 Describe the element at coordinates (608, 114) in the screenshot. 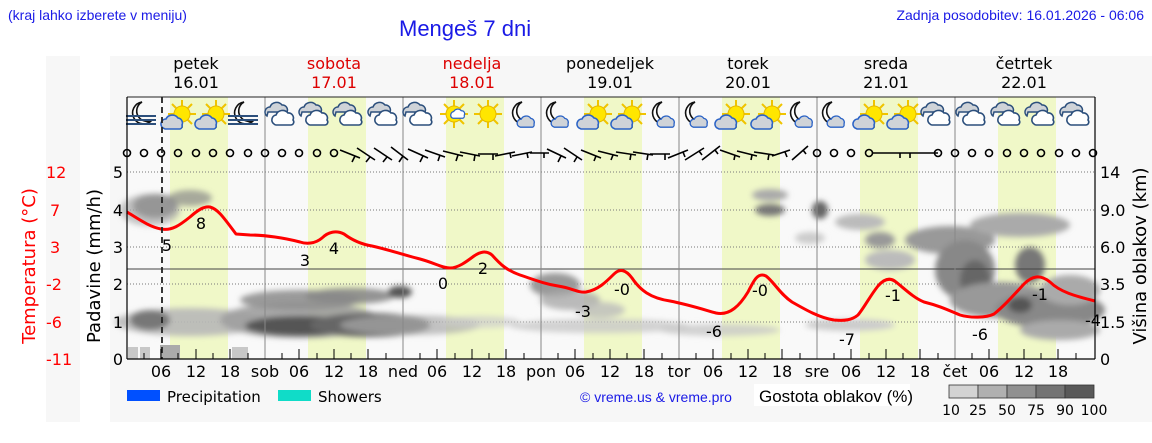

I see `weather-icons` at that location.